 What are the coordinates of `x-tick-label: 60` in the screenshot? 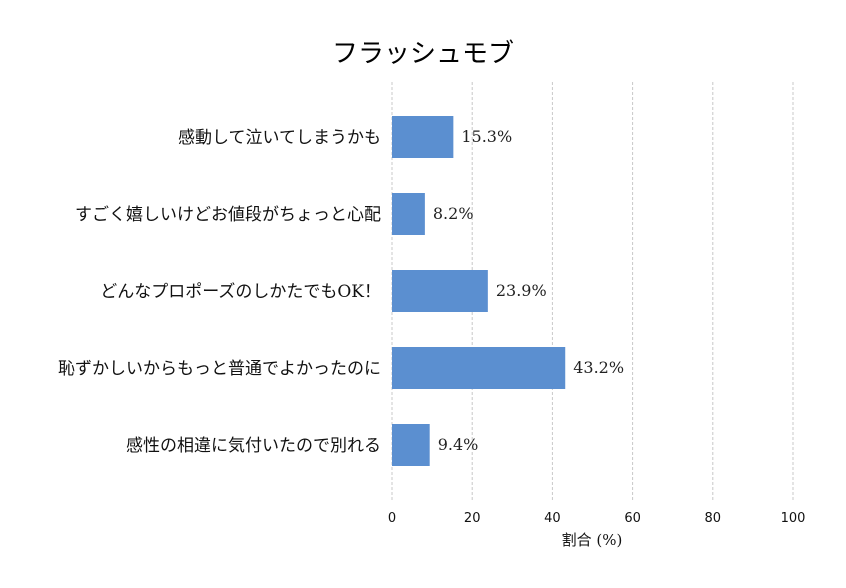 It's located at (632, 518).